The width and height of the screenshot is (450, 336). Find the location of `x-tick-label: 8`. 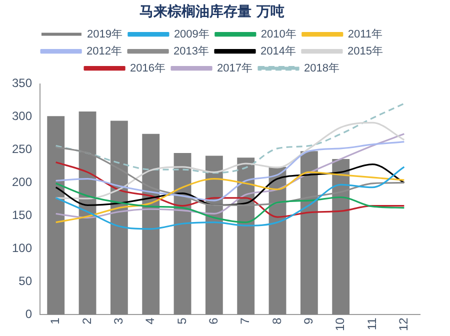

x-tick-label: 8 is located at coordinates (277, 320).